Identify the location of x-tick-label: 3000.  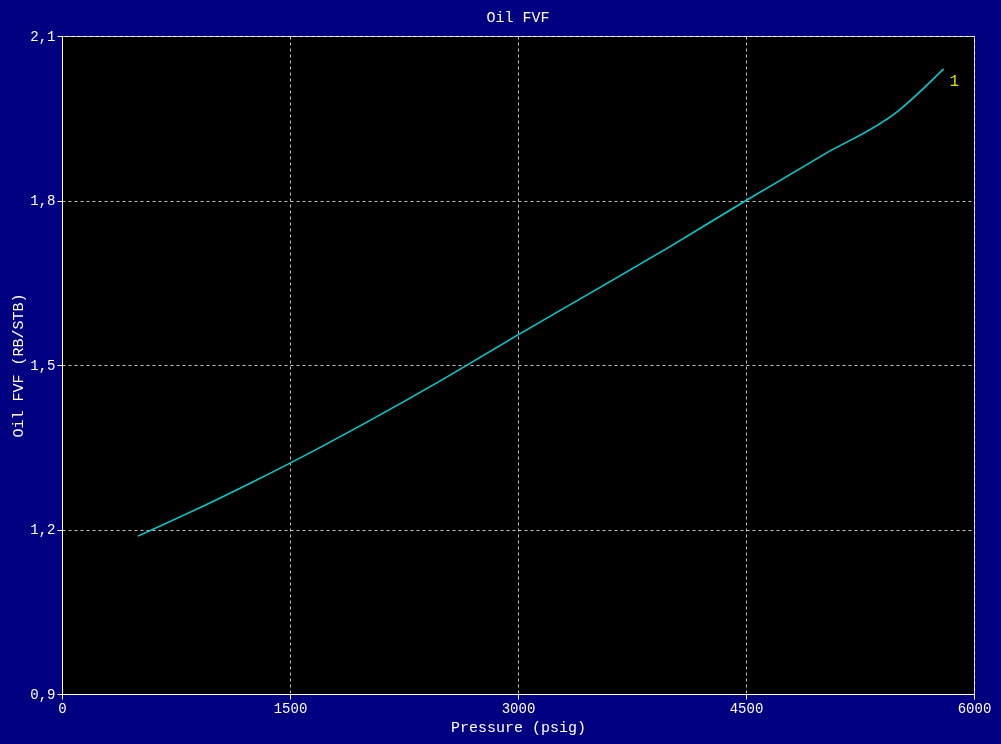
(518, 708).